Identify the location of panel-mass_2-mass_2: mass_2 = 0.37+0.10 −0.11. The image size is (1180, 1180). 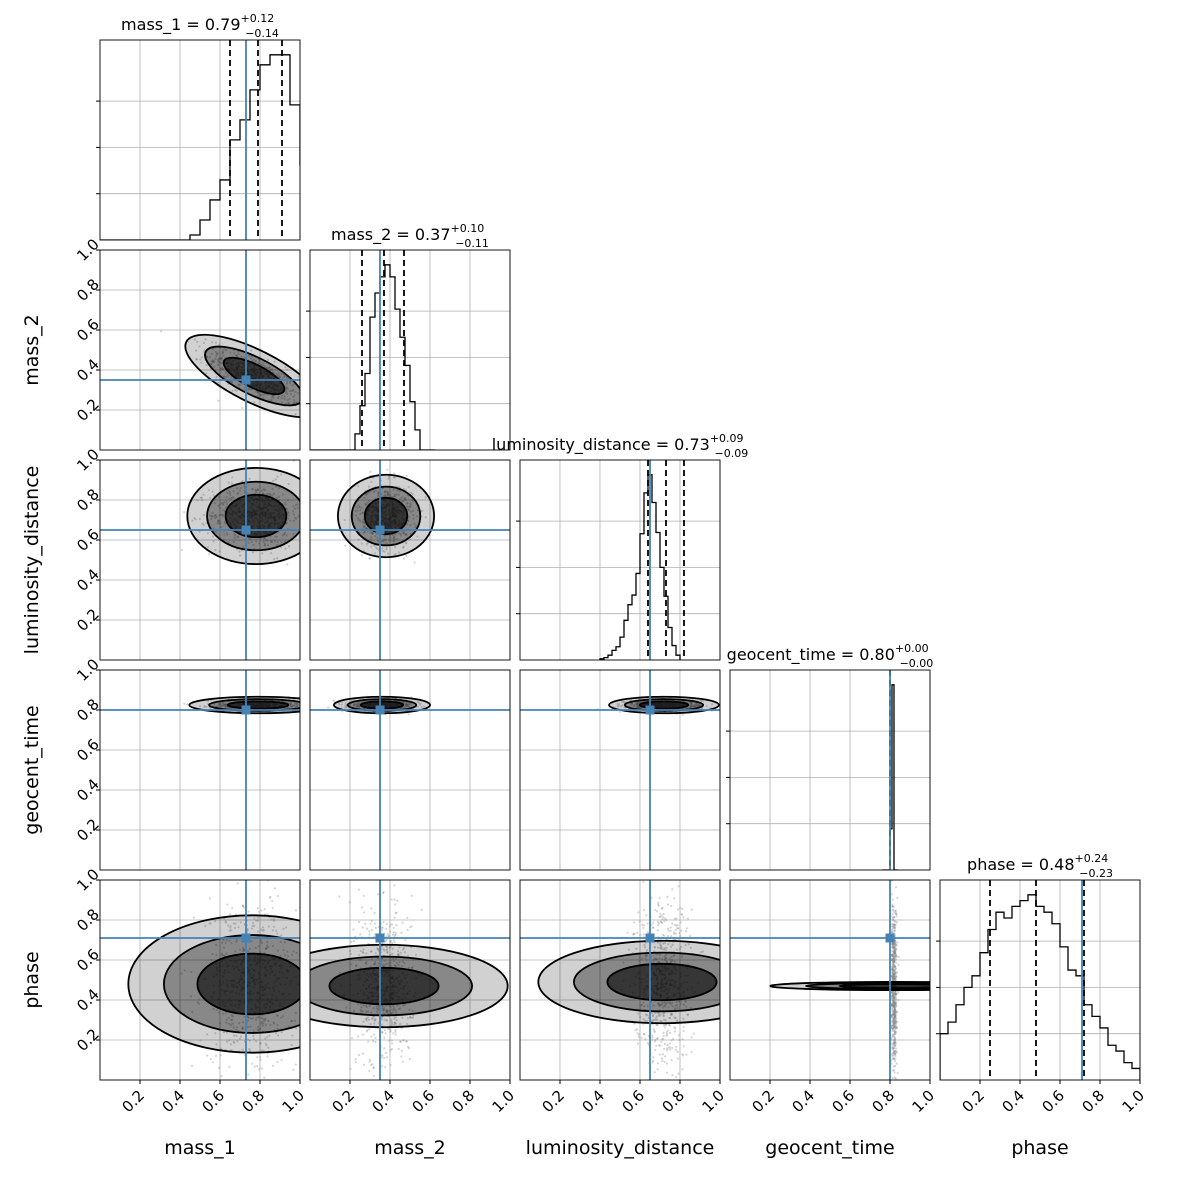
(408, 336).